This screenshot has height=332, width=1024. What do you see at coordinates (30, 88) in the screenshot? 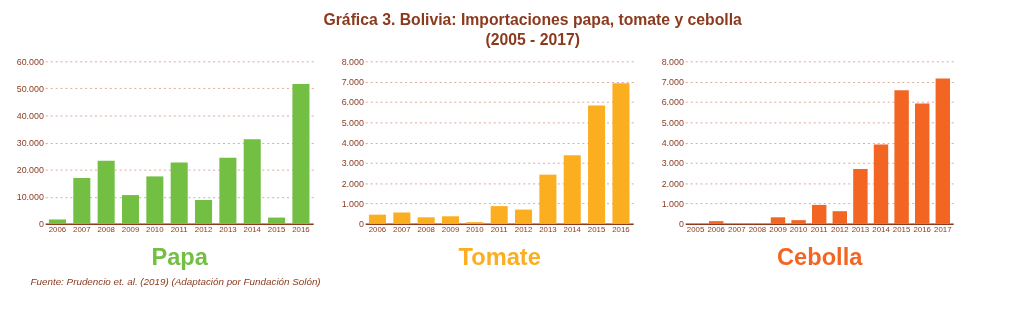
I see `y-tick-label: 50.000` at bounding box center [30, 88].